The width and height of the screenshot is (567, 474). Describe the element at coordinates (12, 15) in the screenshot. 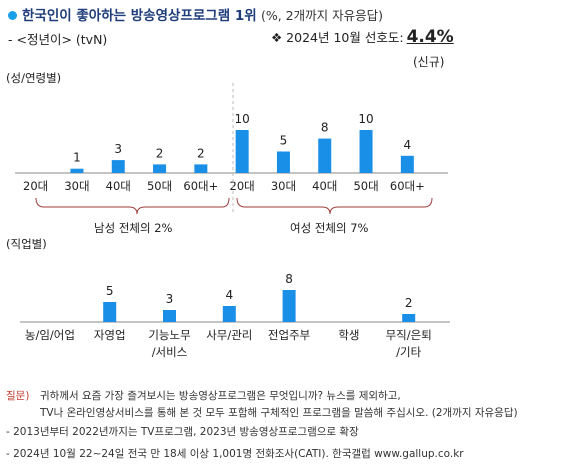

I see `bullet-dot-icon` at that location.